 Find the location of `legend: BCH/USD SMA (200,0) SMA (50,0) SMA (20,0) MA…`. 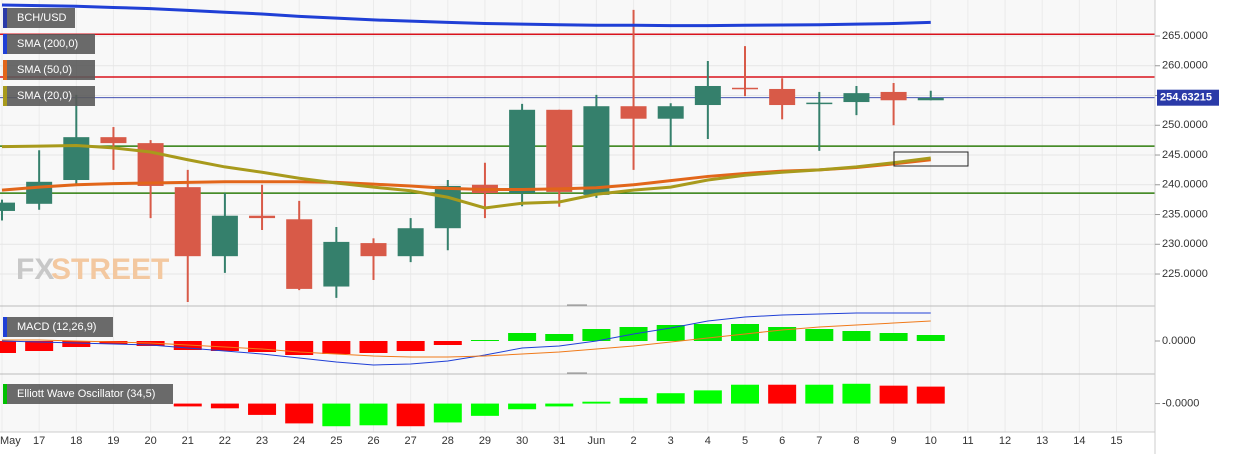

legend: BCH/USD SMA (200,0) SMA (50,0) SMA (20,0) MA… is located at coordinates (88, 206).